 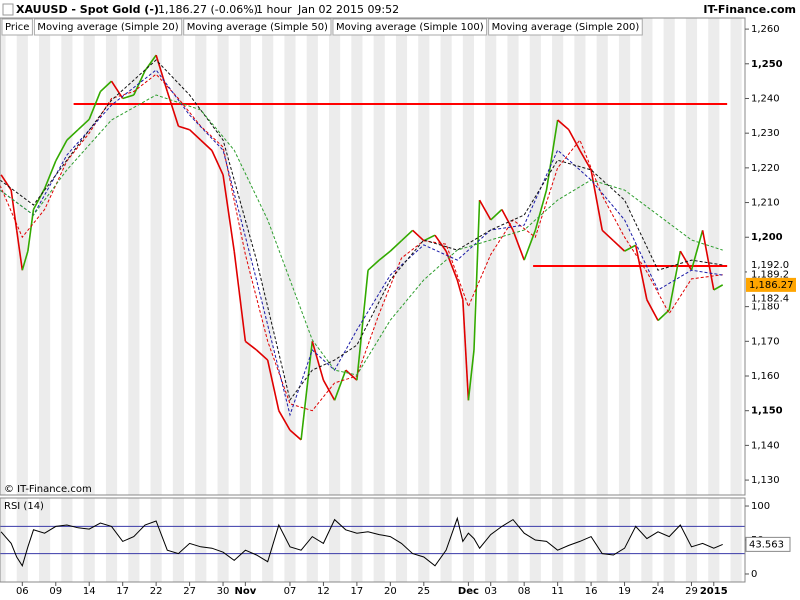 I want to click on last-rsi-label: 43.563, so click(x=766, y=544).